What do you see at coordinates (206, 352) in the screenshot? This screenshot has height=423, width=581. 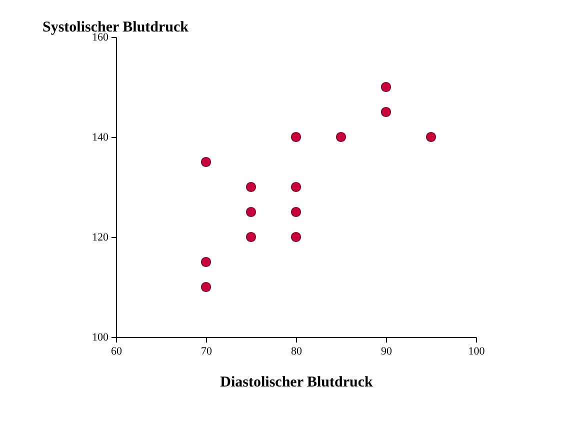 I see `x-tick-label: 70` at bounding box center [206, 352].